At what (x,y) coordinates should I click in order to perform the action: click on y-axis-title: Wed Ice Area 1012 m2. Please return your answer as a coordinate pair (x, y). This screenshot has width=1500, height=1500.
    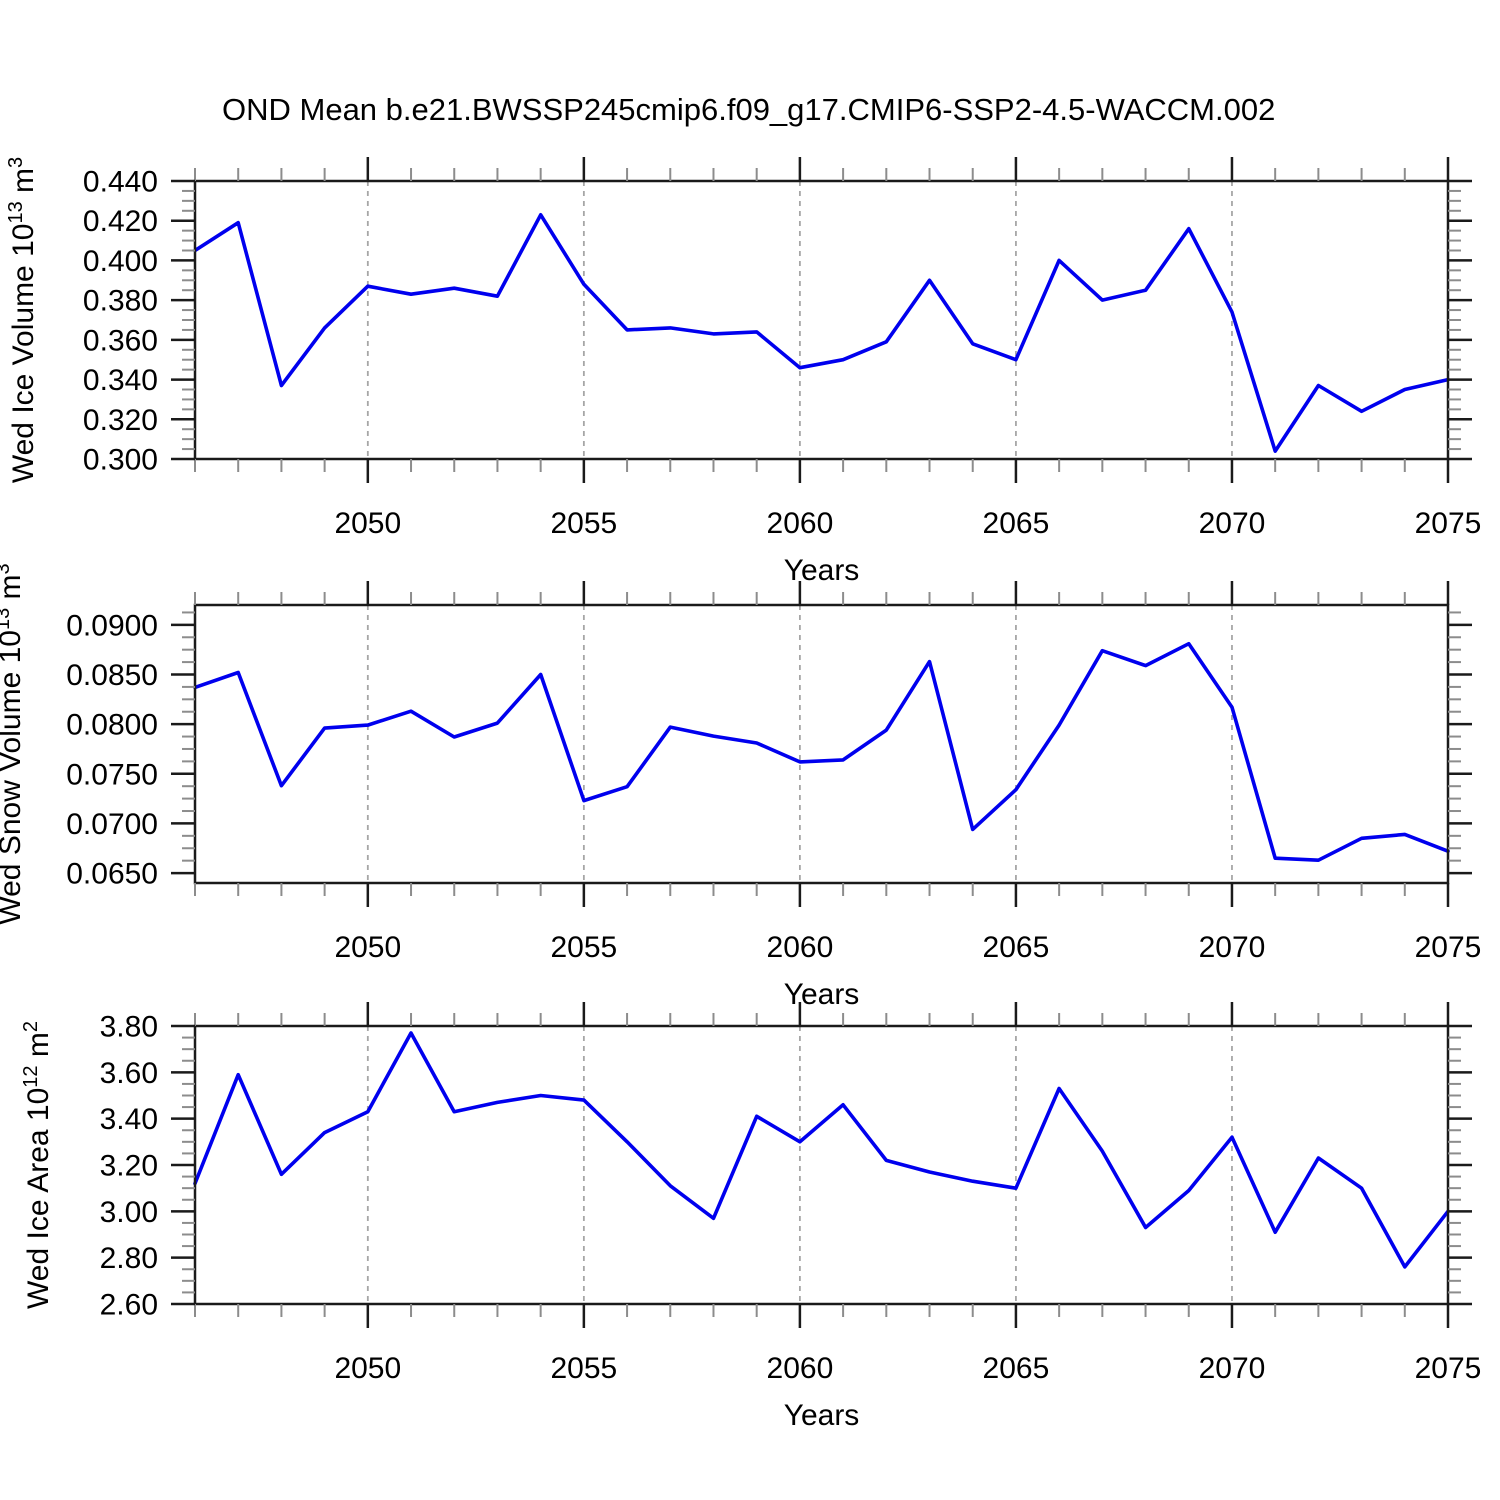
    Looking at the image, I should click on (37, 1165).